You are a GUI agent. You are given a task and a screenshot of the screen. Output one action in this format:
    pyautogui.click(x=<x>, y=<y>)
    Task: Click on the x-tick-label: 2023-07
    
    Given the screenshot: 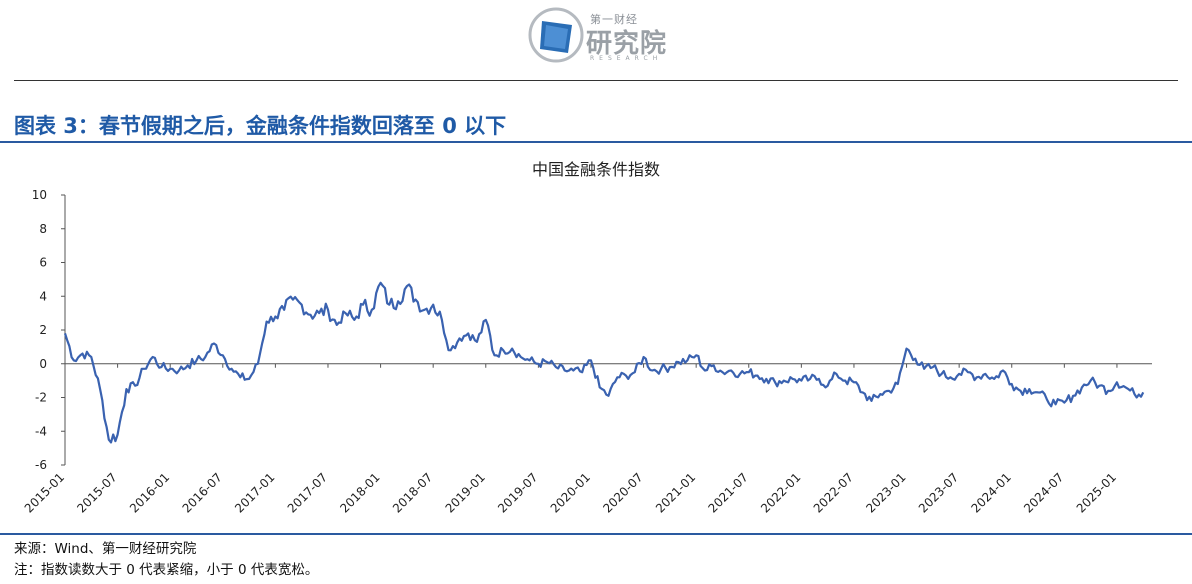 What is the action you would take?
    pyautogui.click(x=938, y=492)
    